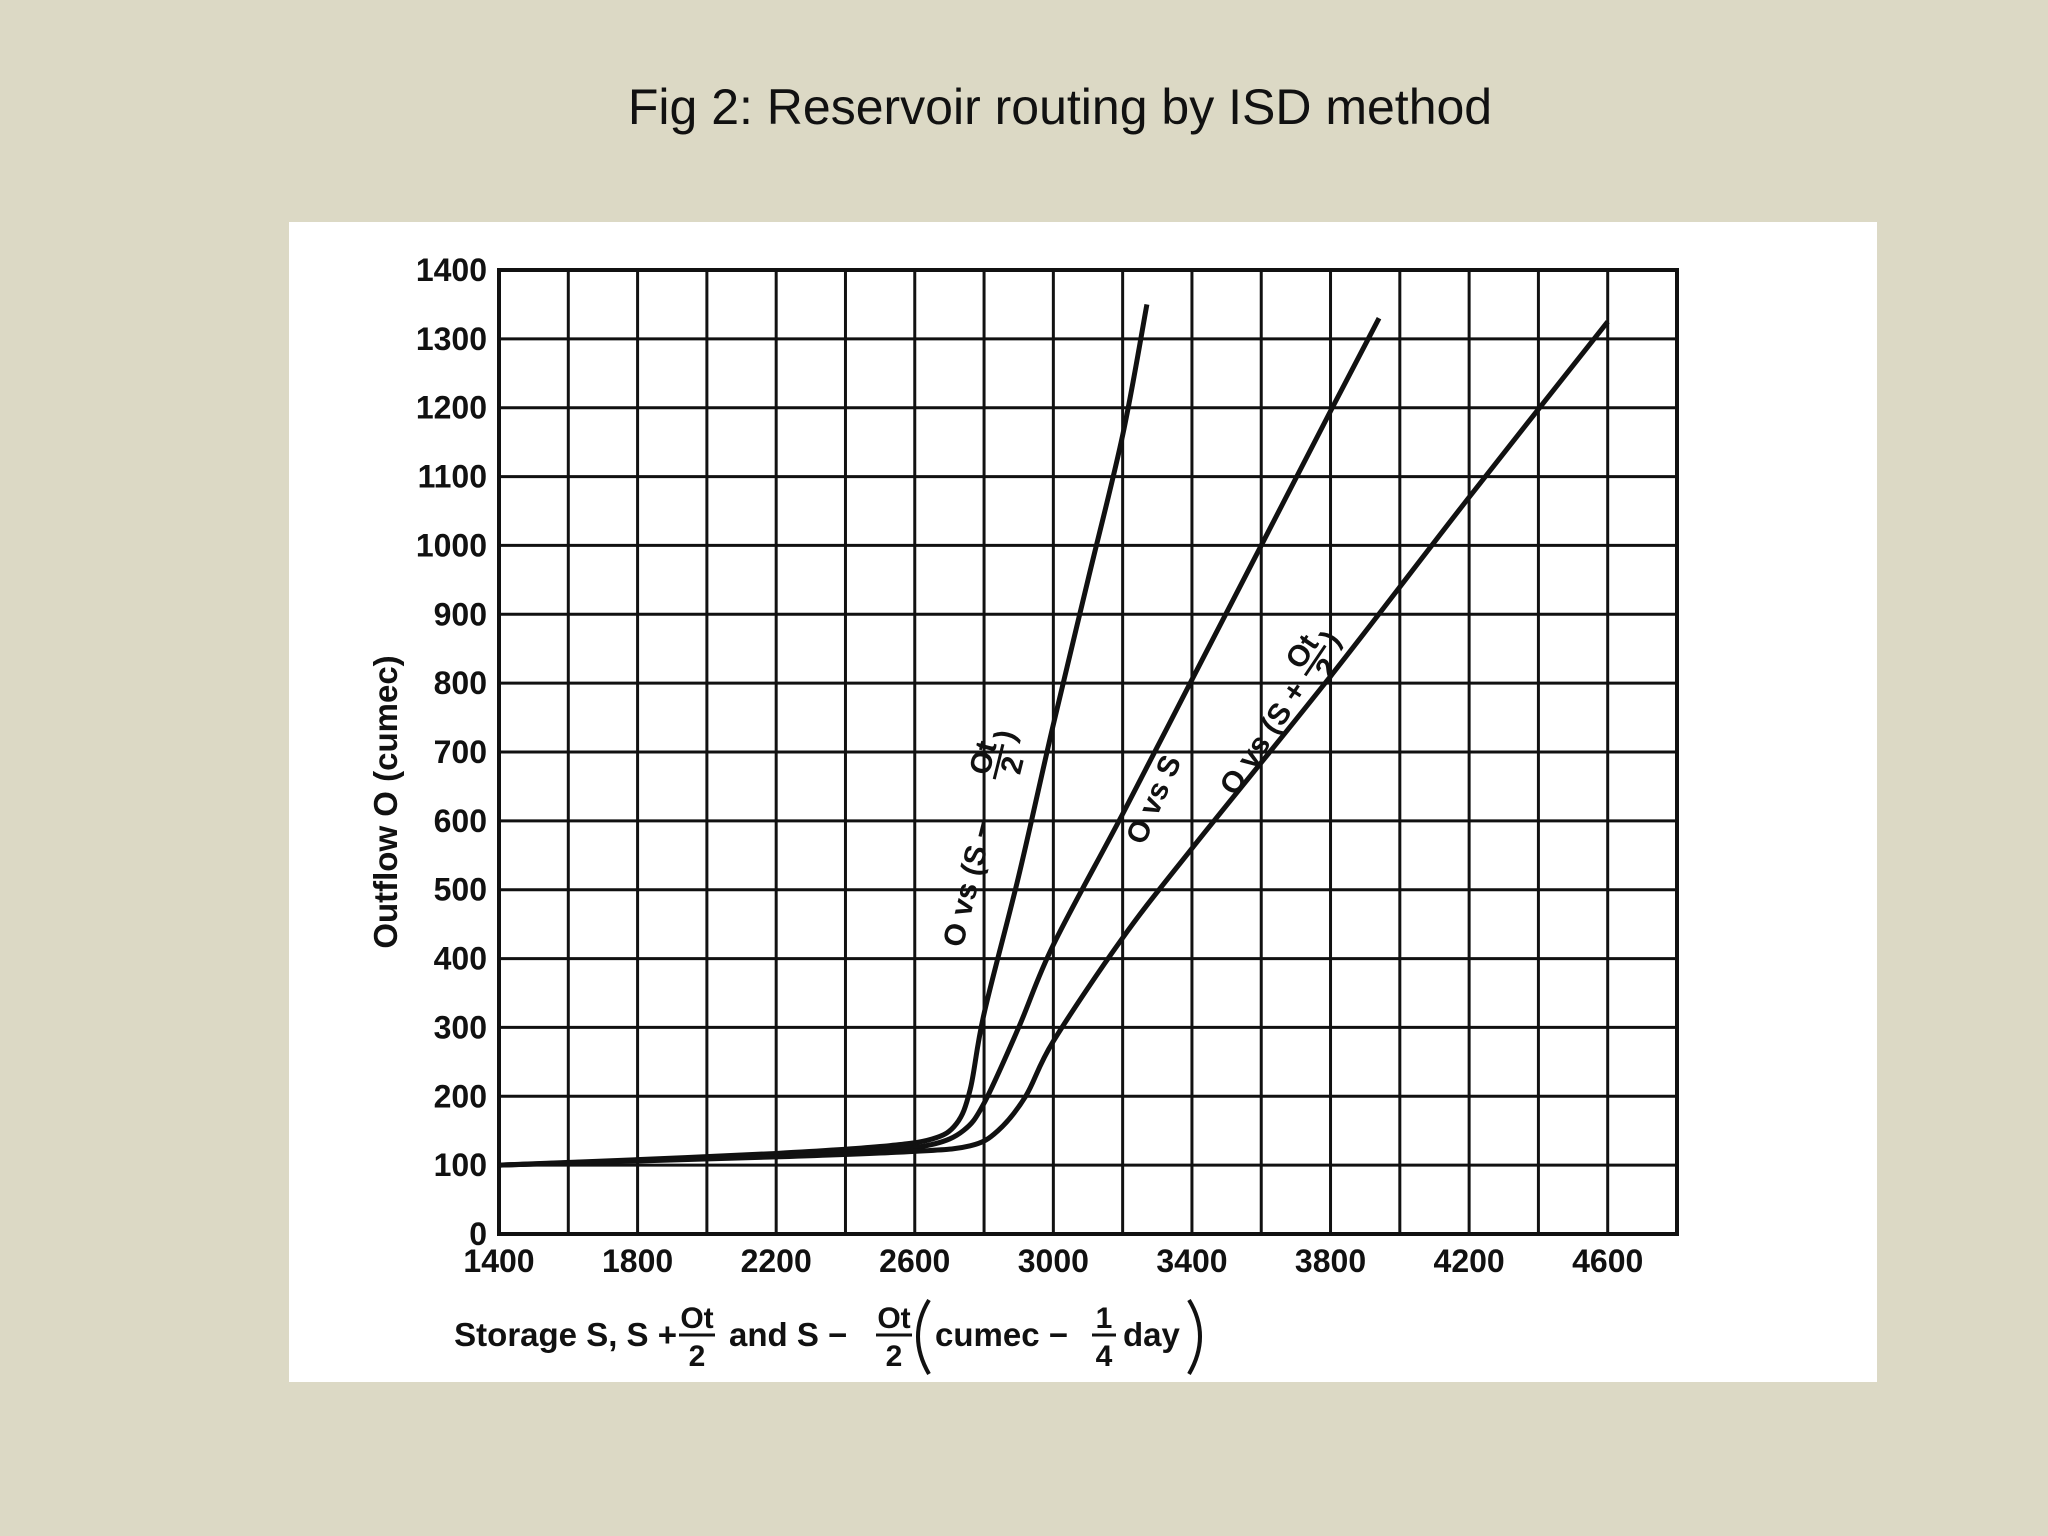 Image resolution: width=2048 pixels, height=1536 pixels. I want to click on y-tick-label: 1200, so click(451, 408).